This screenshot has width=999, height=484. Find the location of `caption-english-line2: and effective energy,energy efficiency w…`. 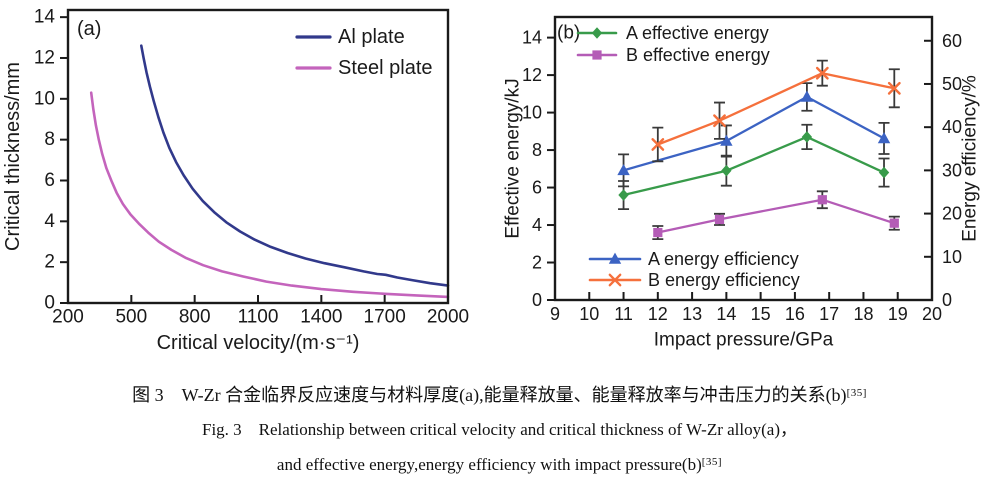

caption-english-line2: and effective energy,energy efficiency w… is located at coordinates (499, 463).